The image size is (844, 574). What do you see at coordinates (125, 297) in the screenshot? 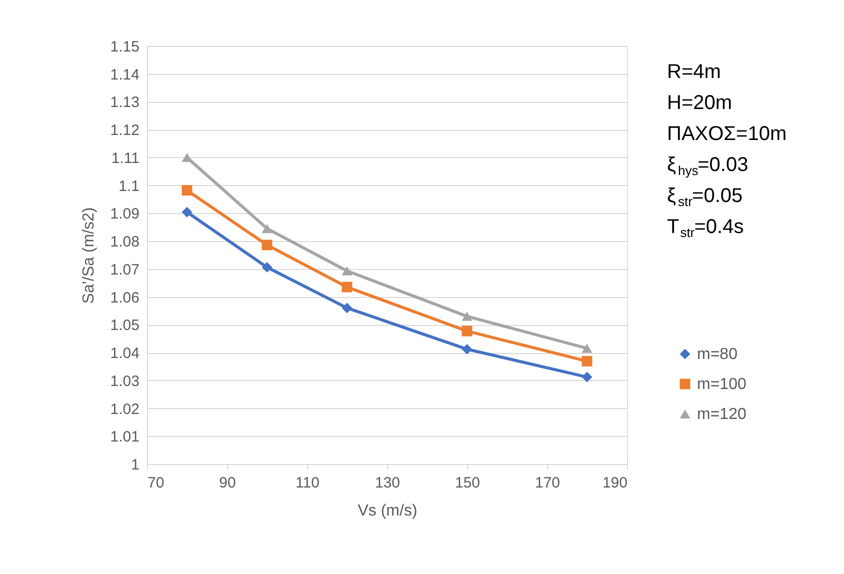
I see `y-tick-label: 1.06` at bounding box center [125, 297].